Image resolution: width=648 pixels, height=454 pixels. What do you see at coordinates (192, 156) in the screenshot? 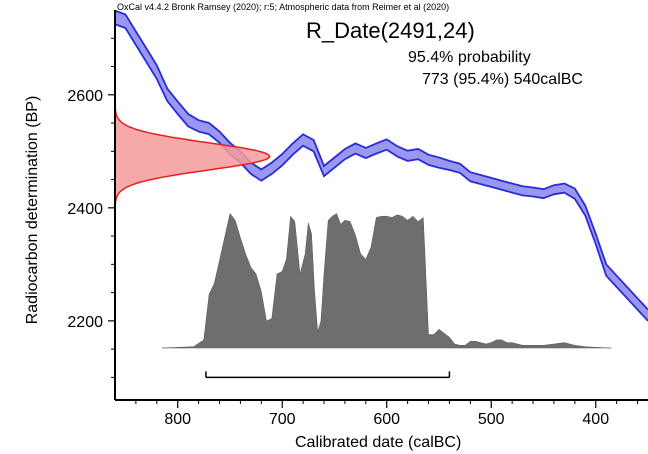
I see `measurement-distribution` at bounding box center [192, 156].